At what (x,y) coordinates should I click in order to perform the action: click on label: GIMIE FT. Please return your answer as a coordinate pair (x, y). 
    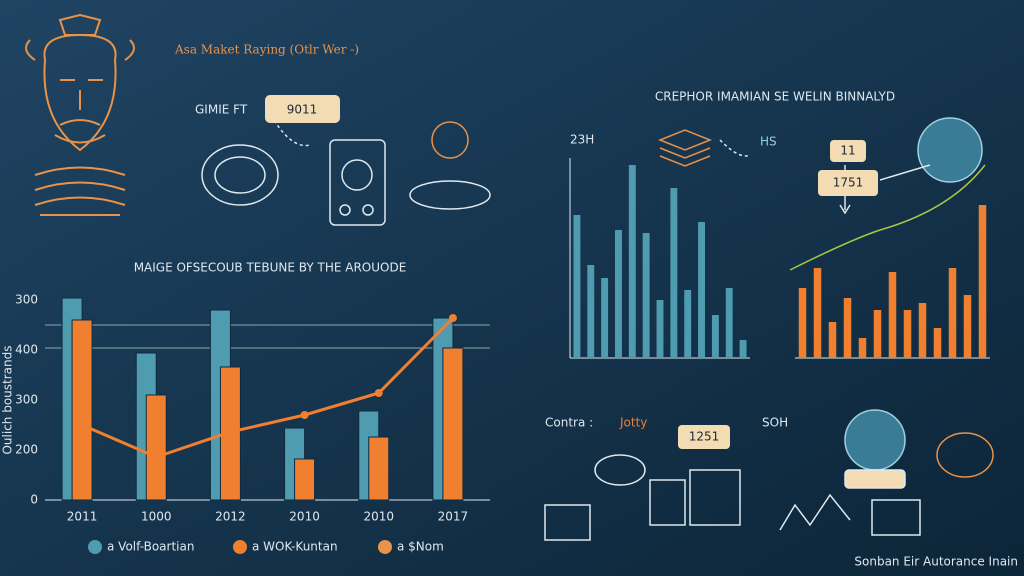
    Looking at the image, I should click on (221, 110).